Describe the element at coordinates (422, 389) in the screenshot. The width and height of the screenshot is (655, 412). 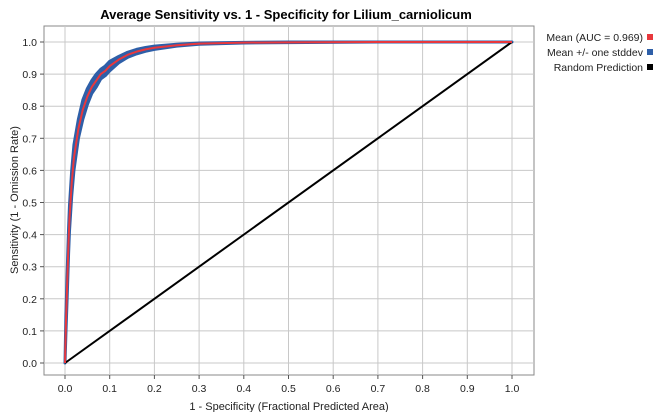
I see `x-tick-label: 0.8` at that location.